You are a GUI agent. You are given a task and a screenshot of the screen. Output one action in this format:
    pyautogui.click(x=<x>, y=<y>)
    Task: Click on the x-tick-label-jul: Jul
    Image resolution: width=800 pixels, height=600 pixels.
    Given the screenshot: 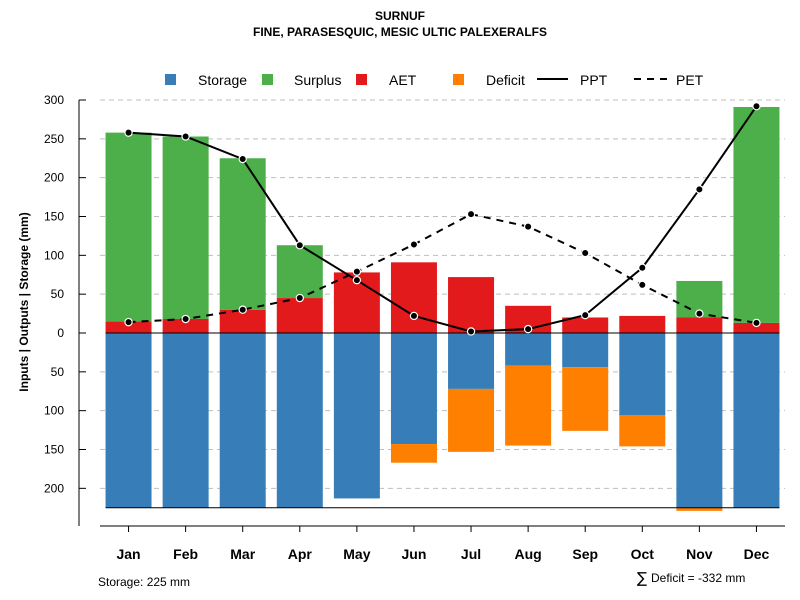 What is the action you would take?
    pyautogui.click(x=471, y=554)
    